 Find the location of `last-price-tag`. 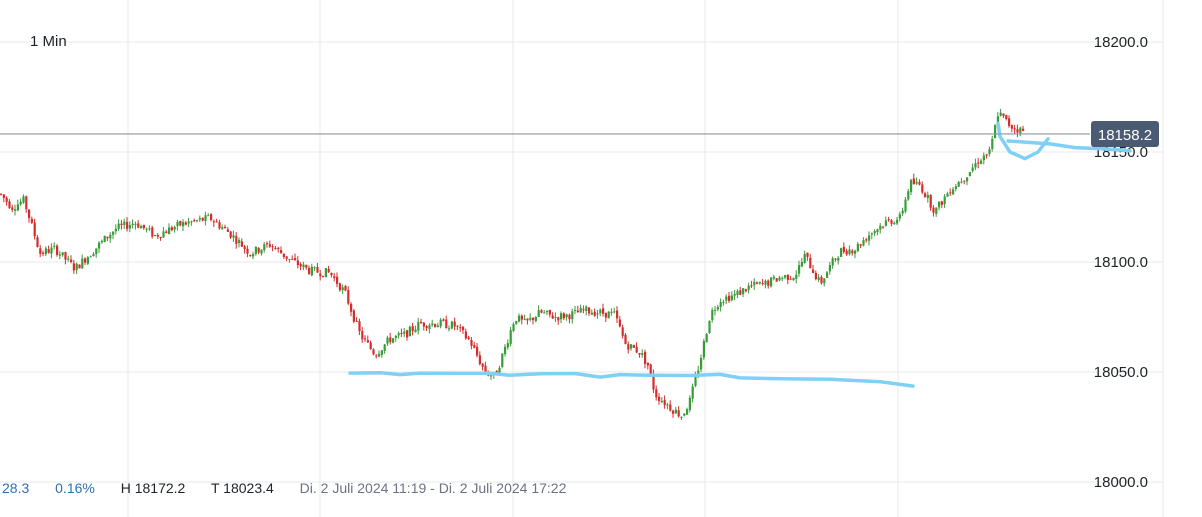

last-price-tag is located at coordinates (1125, 133).